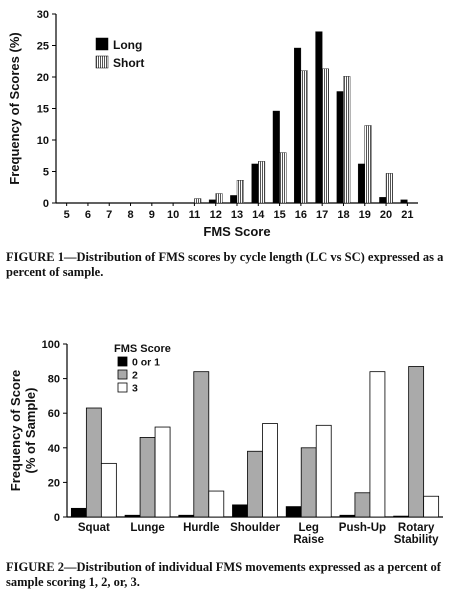 The width and height of the screenshot is (460, 604). What do you see at coordinates (301, 215) in the screenshot?
I see `x-tick-label: 16` at bounding box center [301, 215].